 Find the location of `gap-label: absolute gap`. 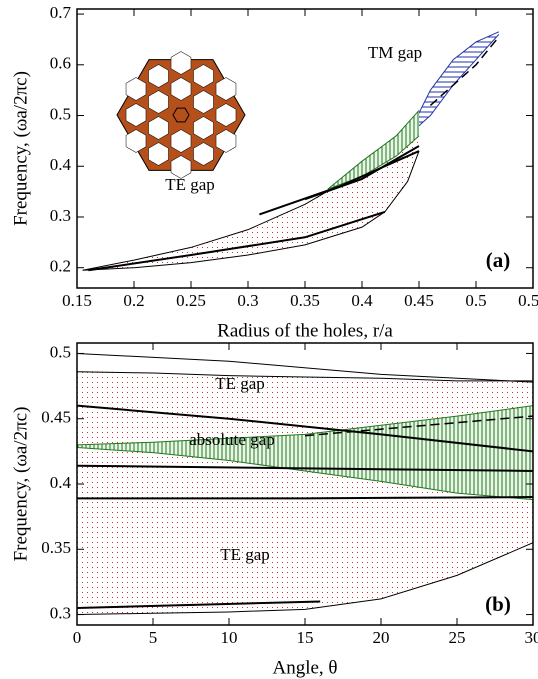

gap-label: absolute gap is located at coordinates (231, 439).